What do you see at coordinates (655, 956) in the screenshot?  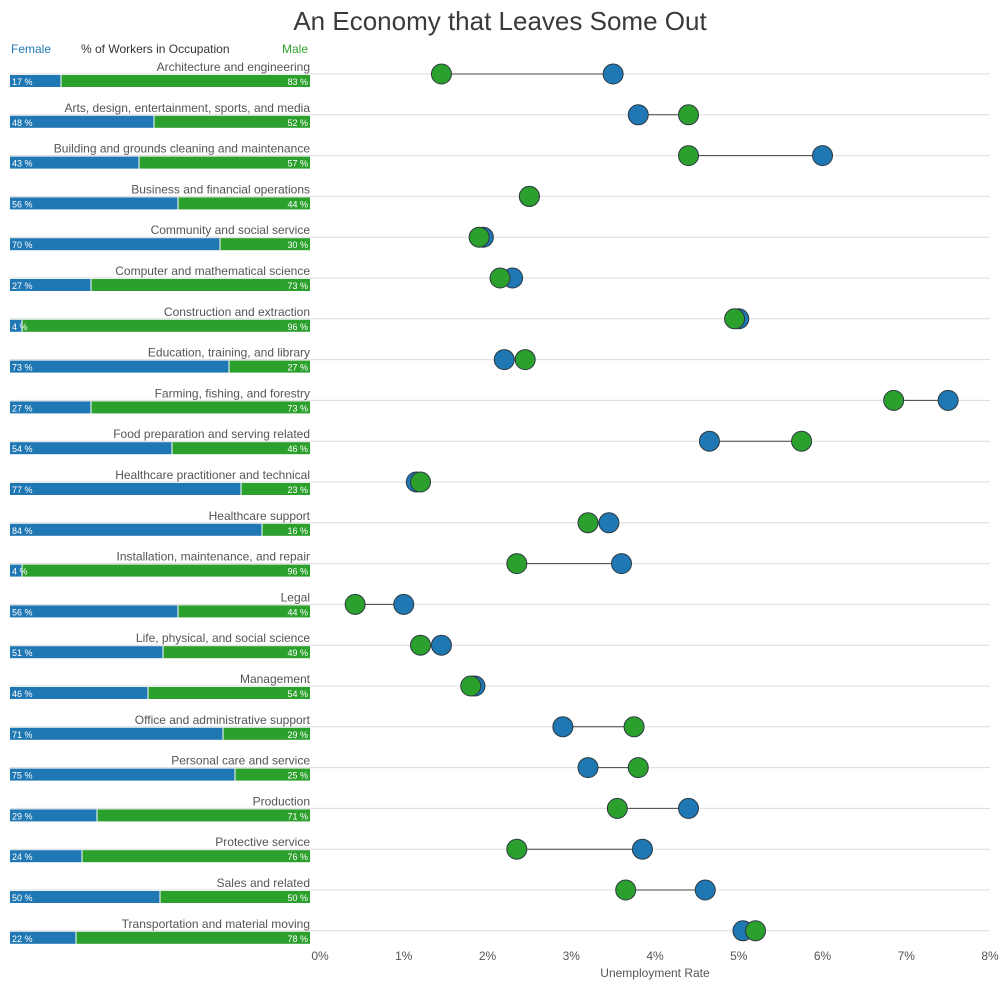 I see `x-tick-label: 4%` at bounding box center [655, 956].